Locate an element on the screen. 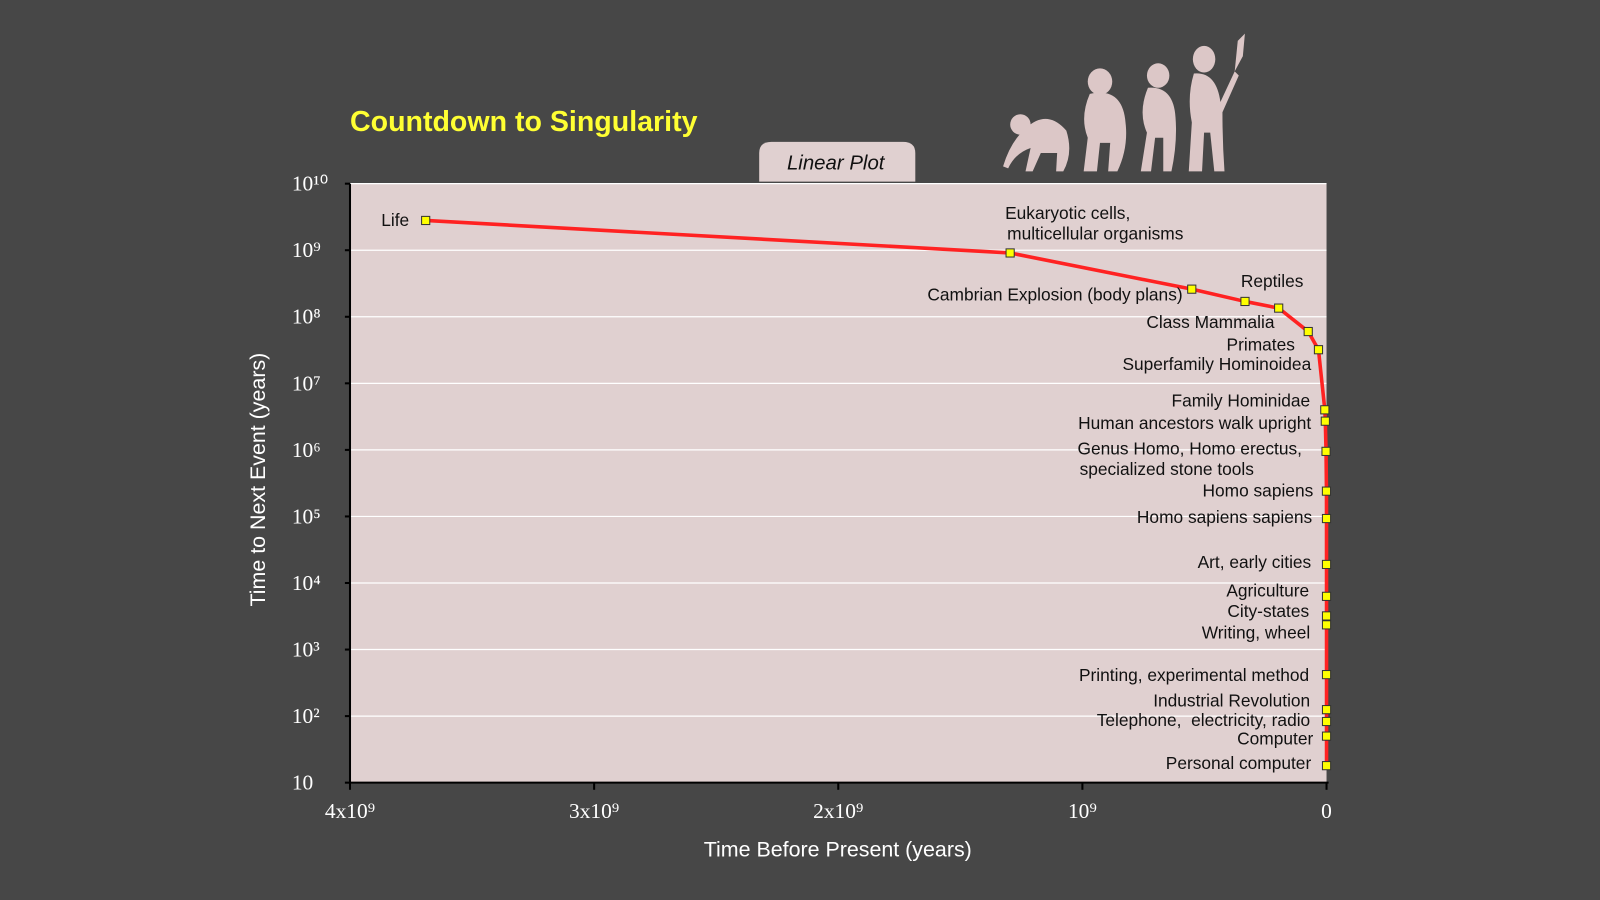 This screenshot has height=900, width=1600. point-label: City-states is located at coordinates (1268, 611).